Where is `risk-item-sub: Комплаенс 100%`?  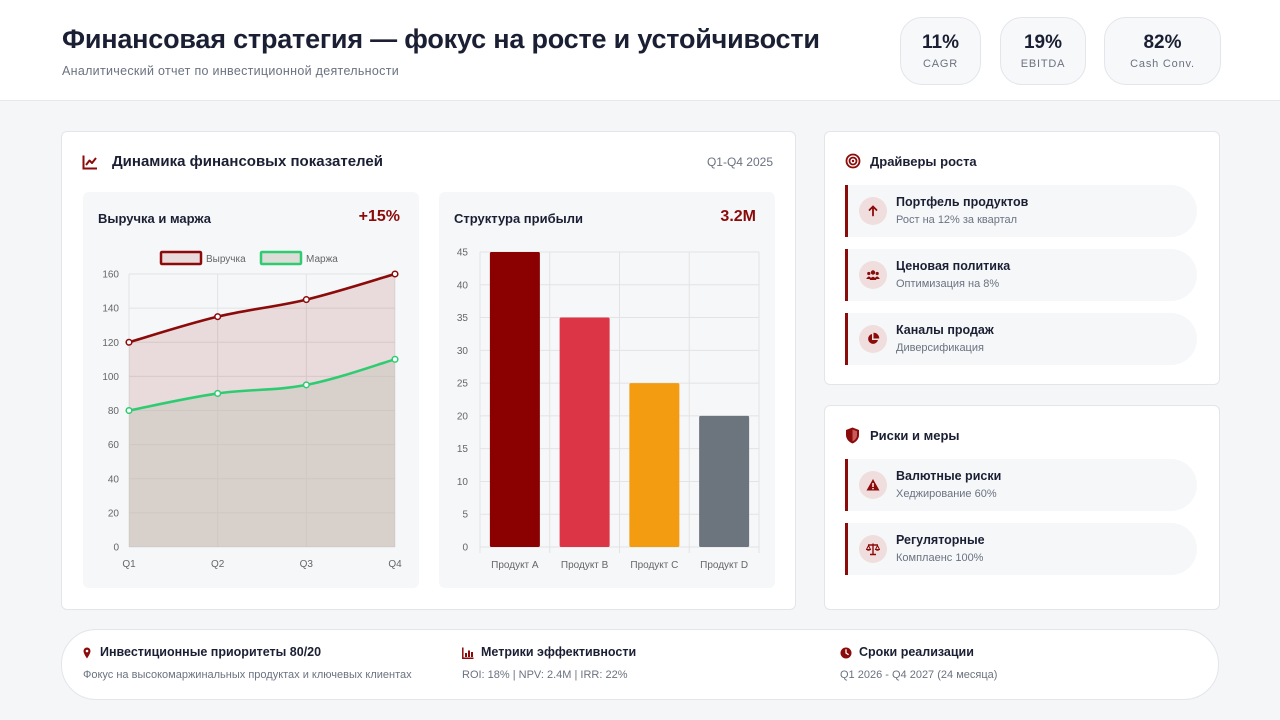 risk-item-sub: Комплаенс 100% is located at coordinates (940, 558).